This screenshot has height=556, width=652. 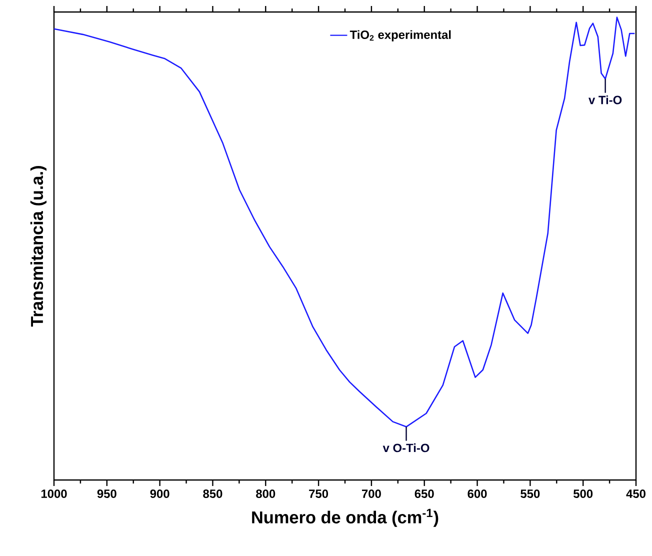 What do you see at coordinates (318, 494) in the screenshot?
I see `x-tick-label: 750` at bounding box center [318, 494].